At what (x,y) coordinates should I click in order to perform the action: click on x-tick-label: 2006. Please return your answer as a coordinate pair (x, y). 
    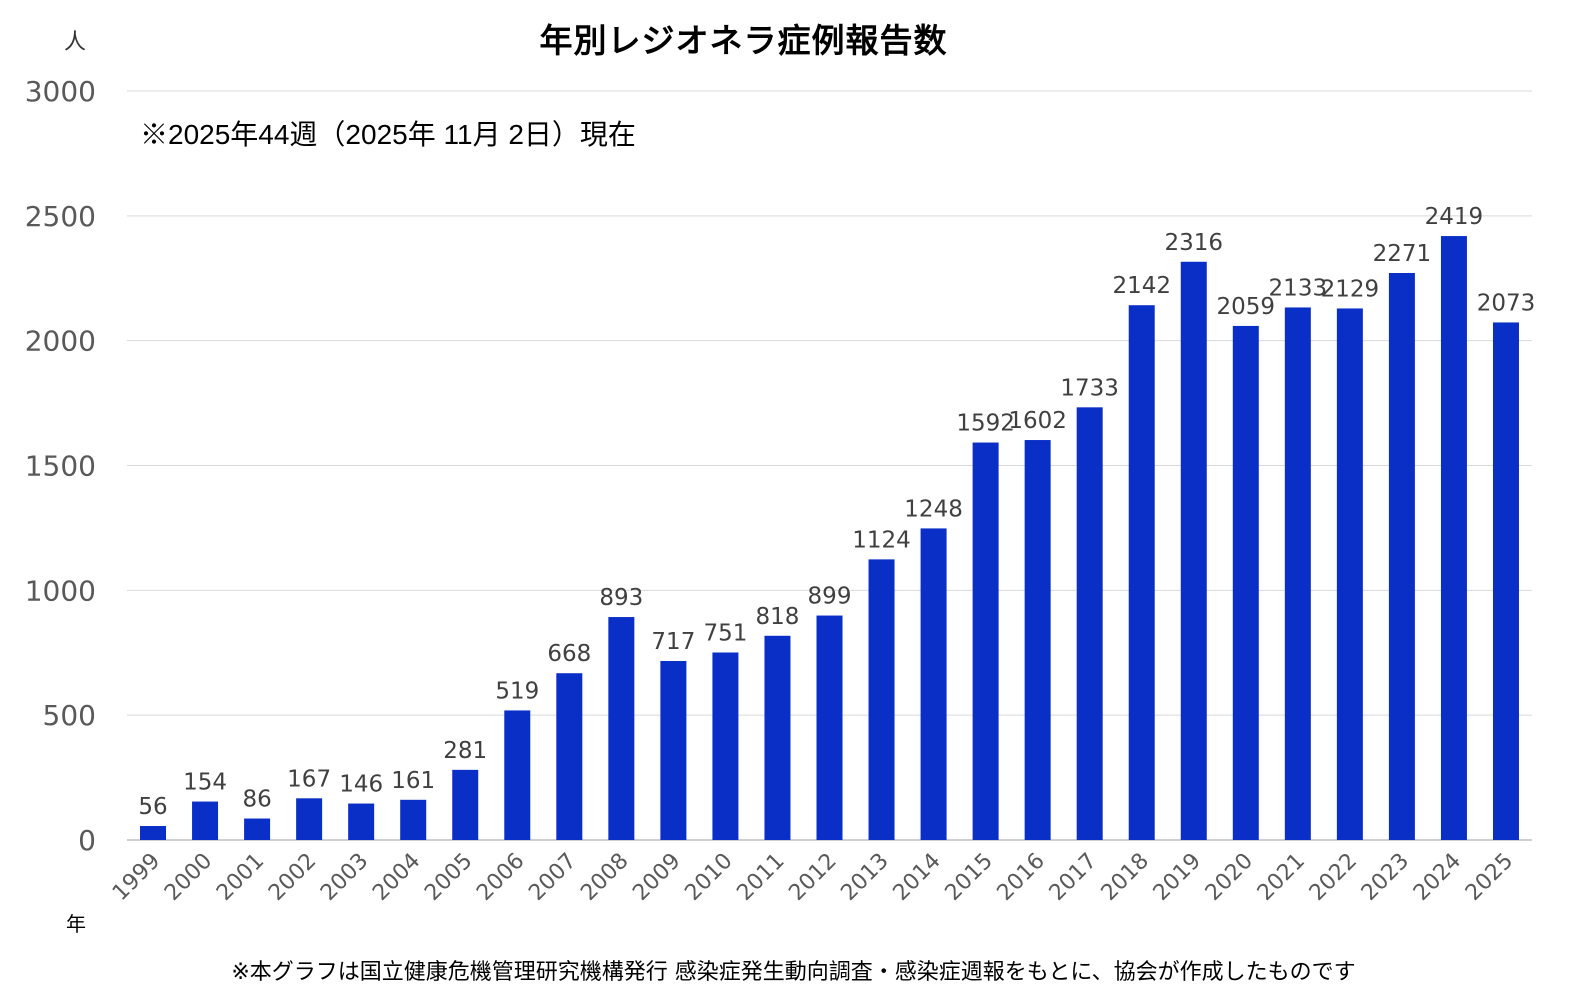
    Looking at the image, I should click on (500, 877).